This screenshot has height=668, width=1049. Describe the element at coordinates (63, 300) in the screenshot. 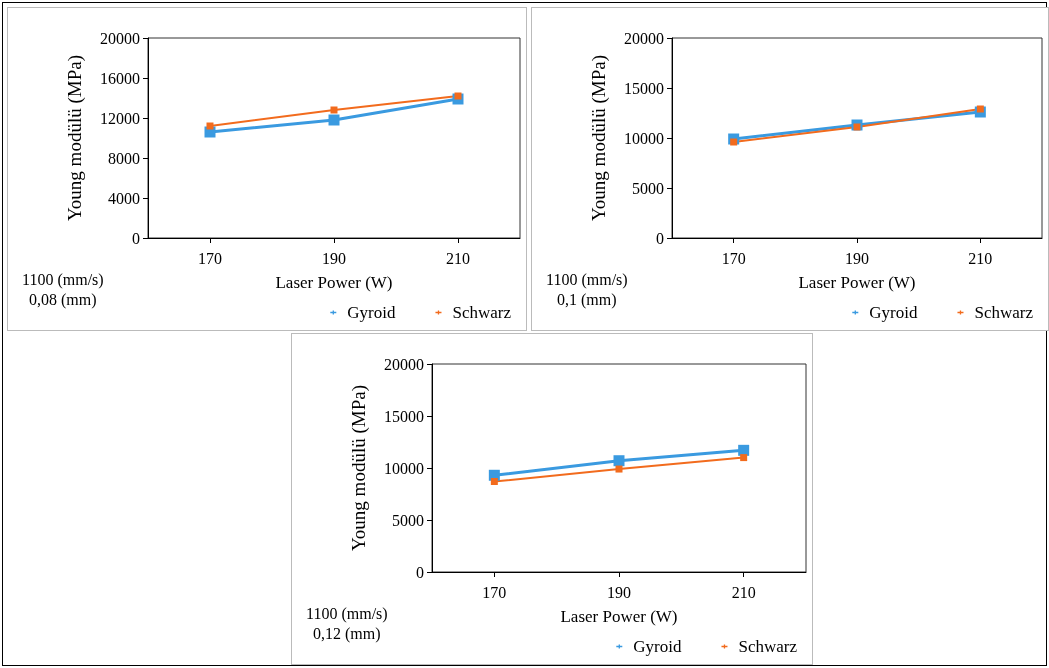

I see `text: 0,08 (mm)` at that location.